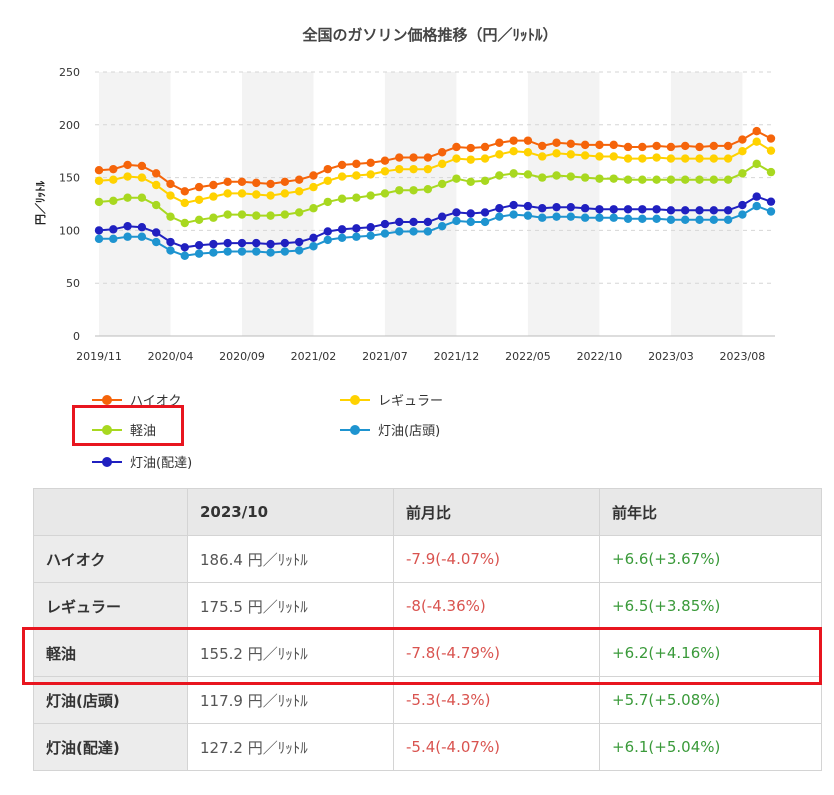 This screenshot has height=795, width=834. What do you see at coordinates (314, 356) in the screenshot?
I see `x-tick-label: 2021/02` at bounding box center [314, 356].